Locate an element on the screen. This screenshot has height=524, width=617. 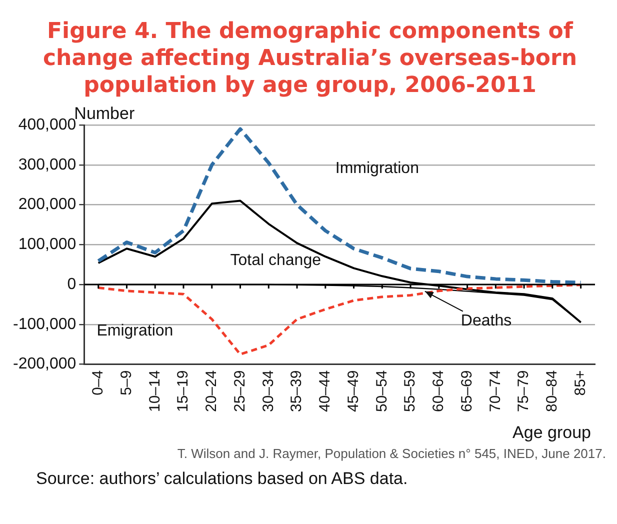
y-tick-label: 400,000 is located at coordinates (47, 125).